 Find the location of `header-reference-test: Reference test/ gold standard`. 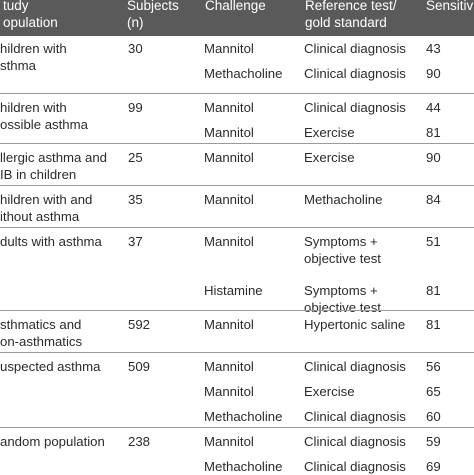

header-reference-test: Reference test/ gold standard is located at coordinates (351, 15).